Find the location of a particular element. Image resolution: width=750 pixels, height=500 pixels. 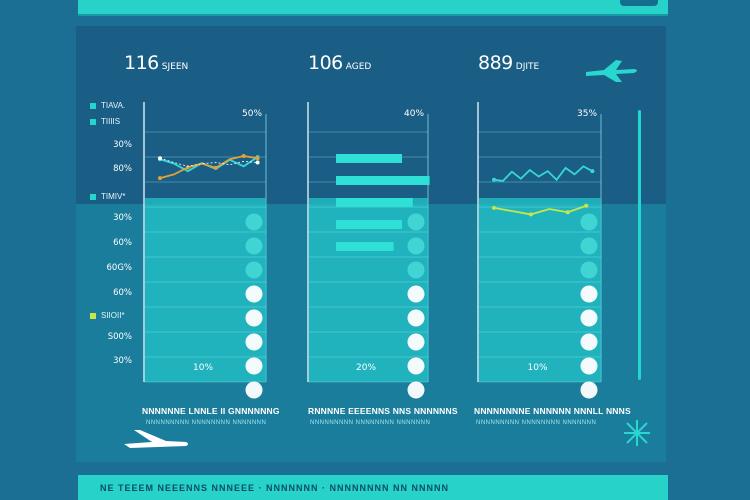

panel-stat-2-unit: AGED is located at coordinates (358, 67).